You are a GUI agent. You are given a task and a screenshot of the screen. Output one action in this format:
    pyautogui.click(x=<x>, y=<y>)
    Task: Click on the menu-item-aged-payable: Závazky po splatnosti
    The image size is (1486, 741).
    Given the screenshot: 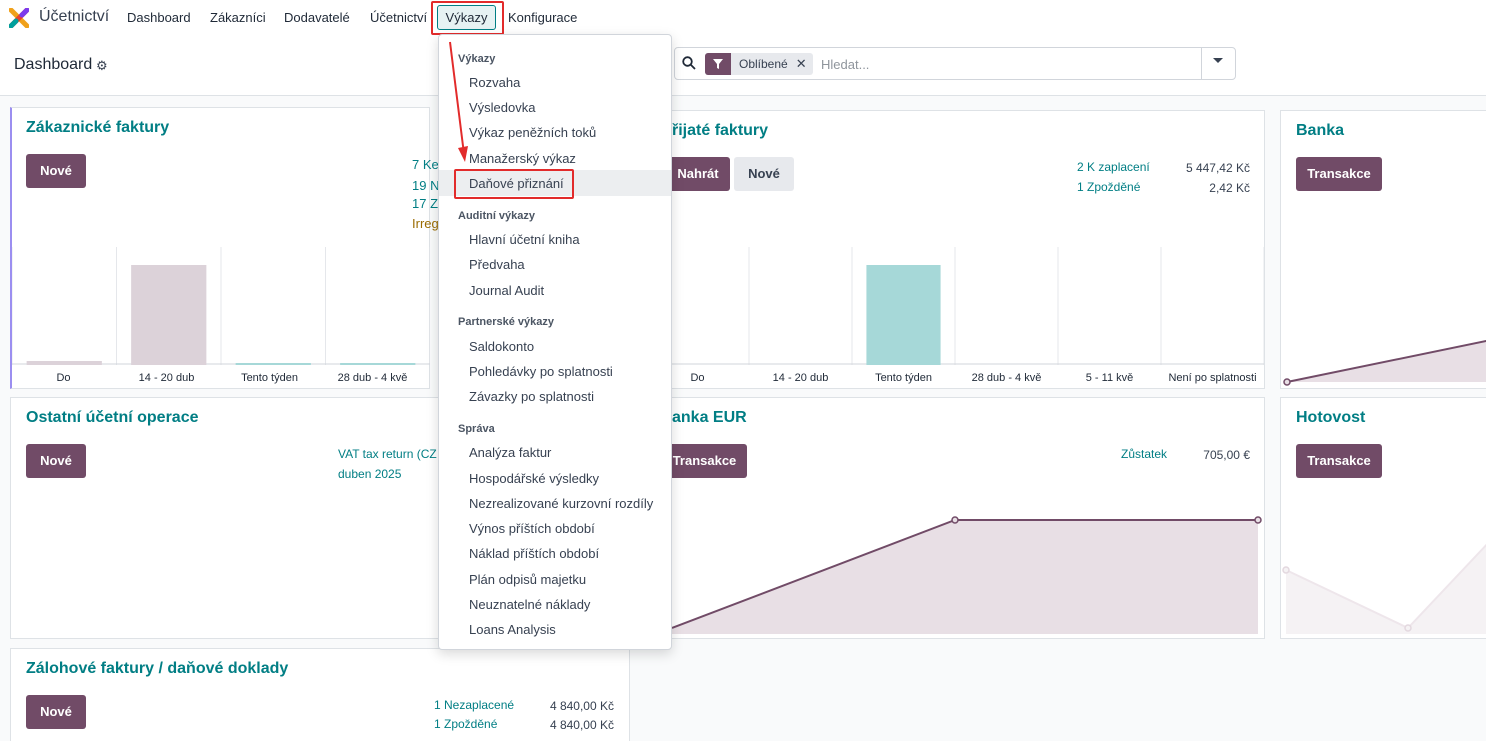 What is the action you would take?
    pyautogui.click(x=532, y=396)
    